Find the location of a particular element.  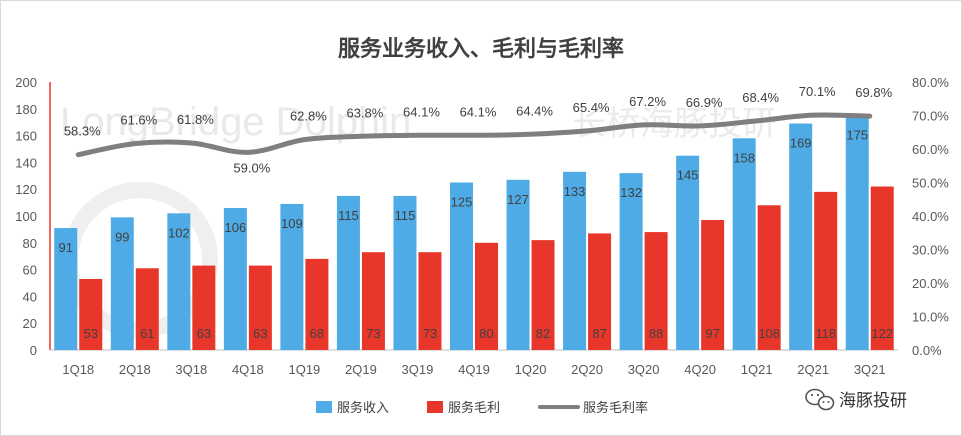

category-label: 2Q19 is located at coordinates (361, 369).